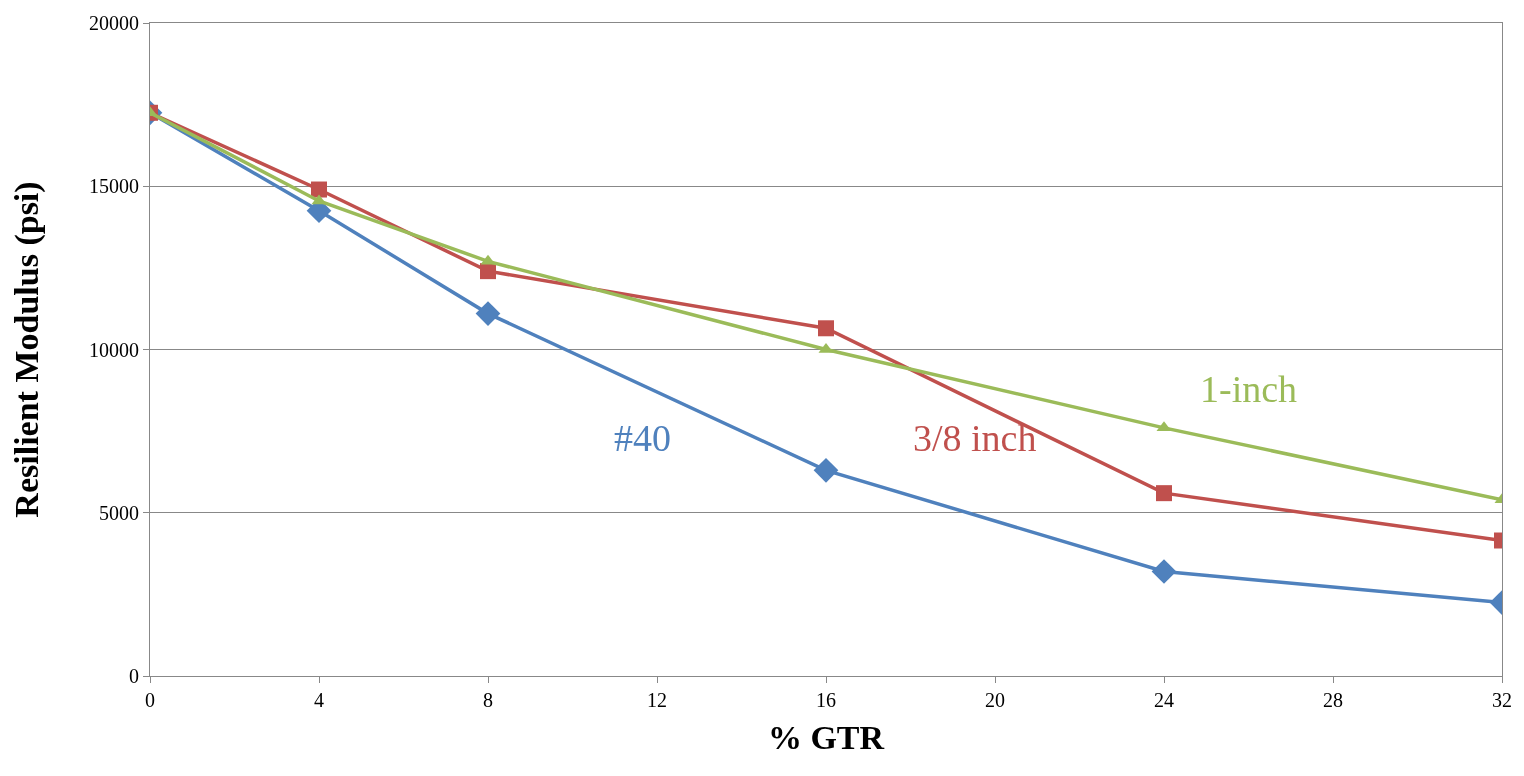 The image size is (1524, 776). I want to click on y-tick-label: 10000, so click(114, 349).